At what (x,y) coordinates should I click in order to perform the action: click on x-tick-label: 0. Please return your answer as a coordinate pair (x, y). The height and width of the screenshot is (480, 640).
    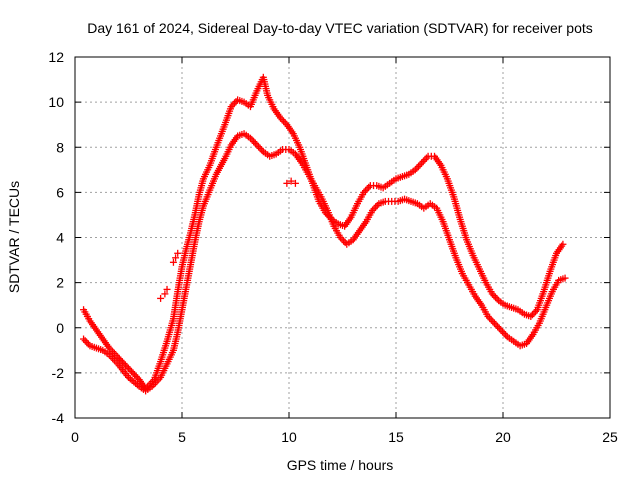
    Looking at the image, I should click on (75, 437).